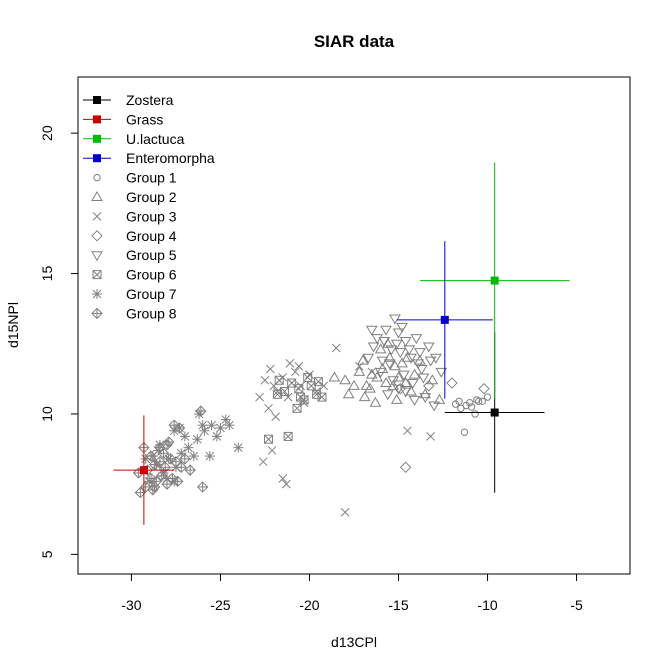 Image resolution: width=672 pixels, height=672 pixels. What do you see at coordinates (352, 593) in the screenshot?
I see `x-axis: -30 -25 -20 -15 -10 -5` at bounding box center [352, 593].